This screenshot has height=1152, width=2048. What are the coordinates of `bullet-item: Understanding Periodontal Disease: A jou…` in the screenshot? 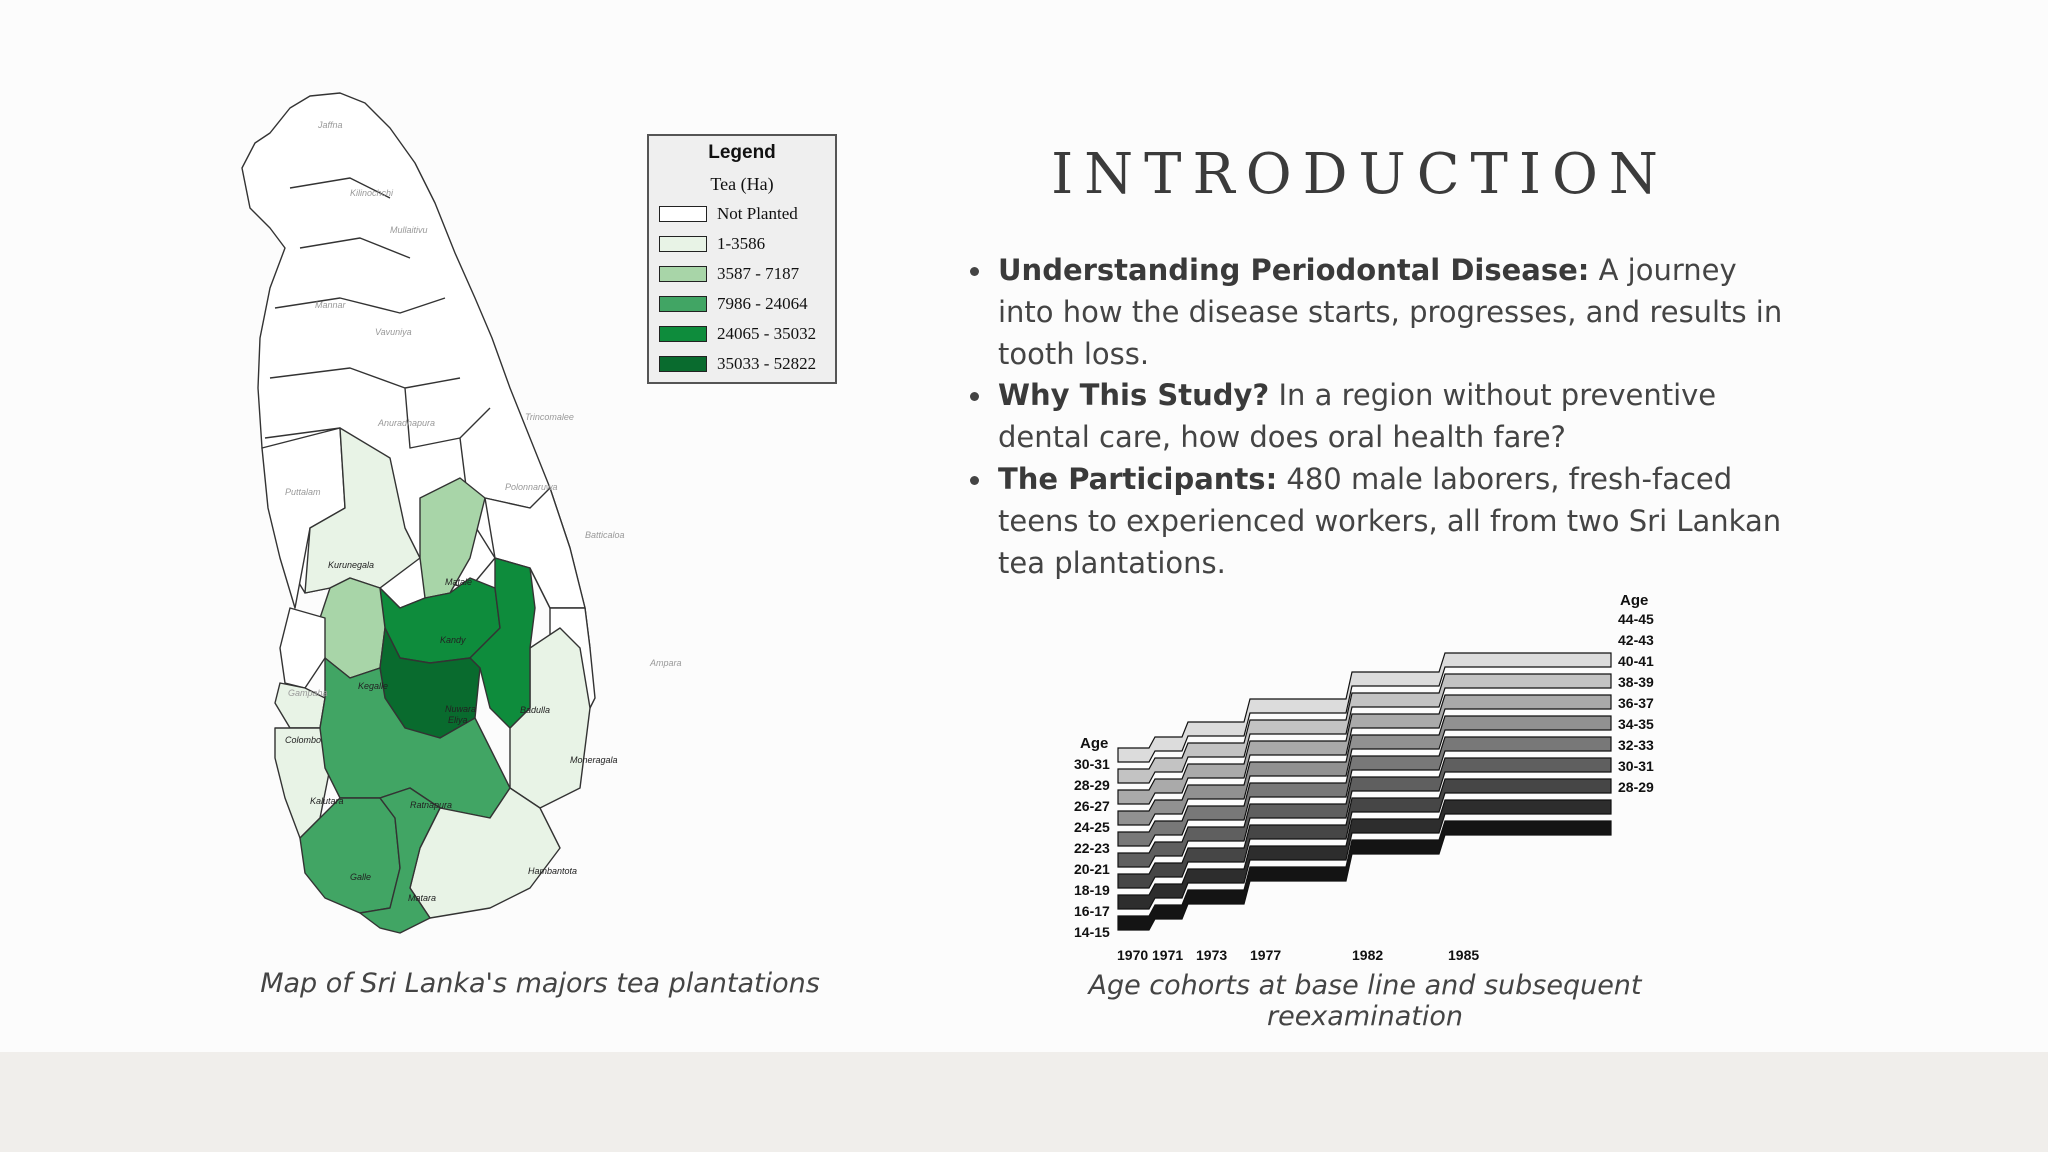 It's located at (1380, 312).